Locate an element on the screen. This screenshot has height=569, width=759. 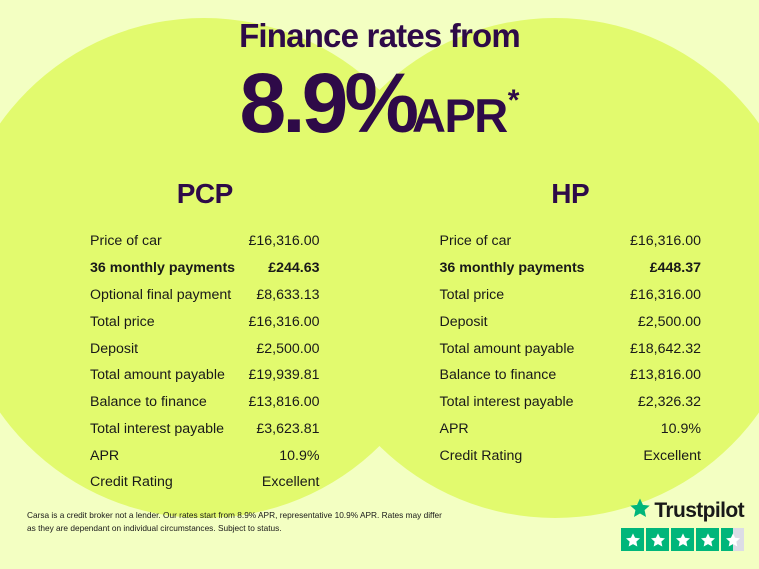
row-value: £18,642.32 is located at coordinates (665, 348).